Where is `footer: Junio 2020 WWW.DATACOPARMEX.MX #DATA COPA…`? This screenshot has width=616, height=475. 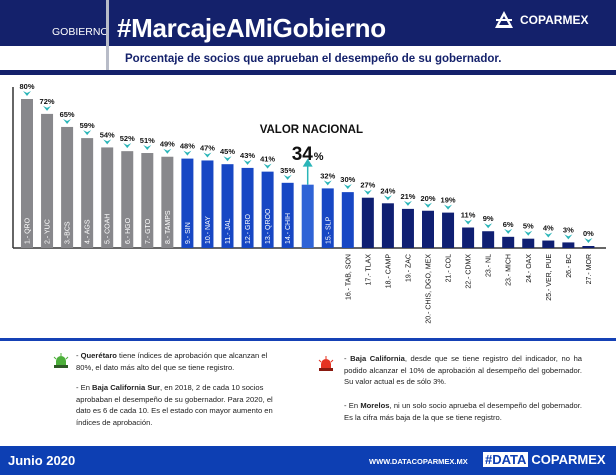
footer: Junio 2020 WWW.DATACOPARMEX.MX #DATA COPA… is located at coordinates (308, 460).